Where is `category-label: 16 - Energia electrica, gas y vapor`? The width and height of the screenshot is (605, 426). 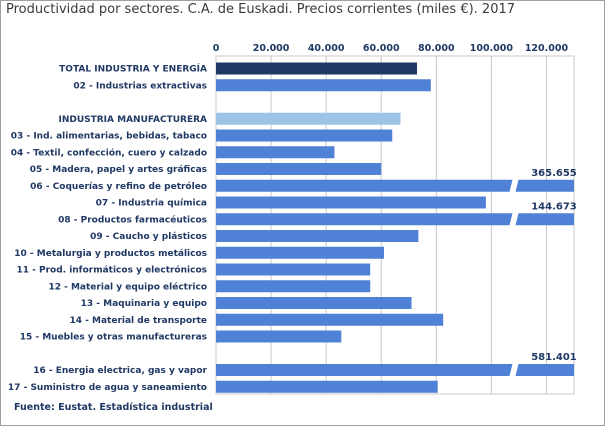
category-label: 16 - Energia electrica, gas y vapor is located at coordinates (120, 371).